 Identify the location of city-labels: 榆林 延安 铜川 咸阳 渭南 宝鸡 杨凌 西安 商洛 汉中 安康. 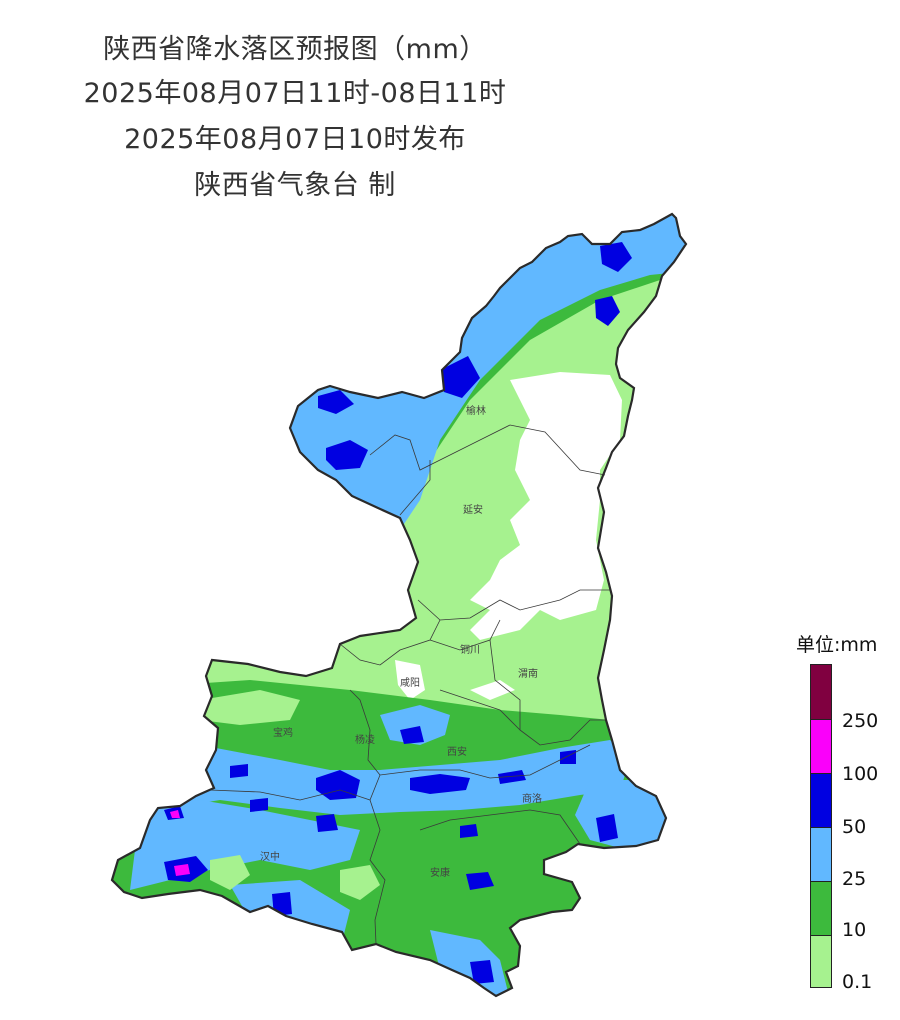
(401, 641).